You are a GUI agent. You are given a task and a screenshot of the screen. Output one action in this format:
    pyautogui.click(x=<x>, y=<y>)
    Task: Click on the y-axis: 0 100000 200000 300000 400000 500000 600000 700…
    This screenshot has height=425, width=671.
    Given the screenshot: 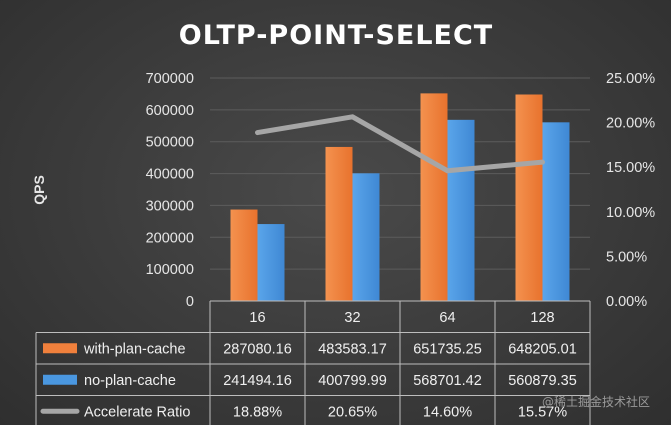 What is the action you would take?
    pyautogui.click(x=170, y=190)
    